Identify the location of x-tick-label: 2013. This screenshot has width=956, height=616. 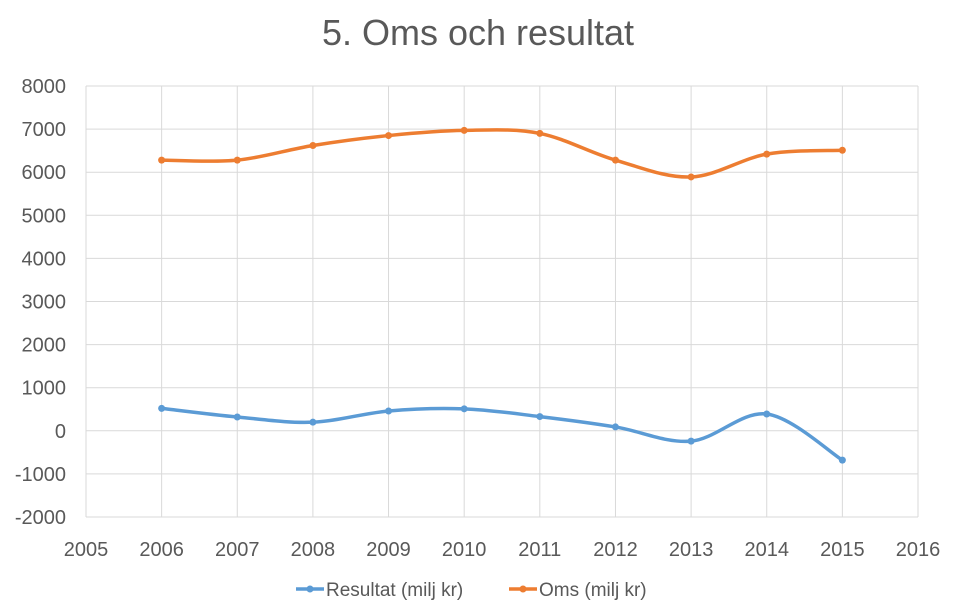
(691, 550).